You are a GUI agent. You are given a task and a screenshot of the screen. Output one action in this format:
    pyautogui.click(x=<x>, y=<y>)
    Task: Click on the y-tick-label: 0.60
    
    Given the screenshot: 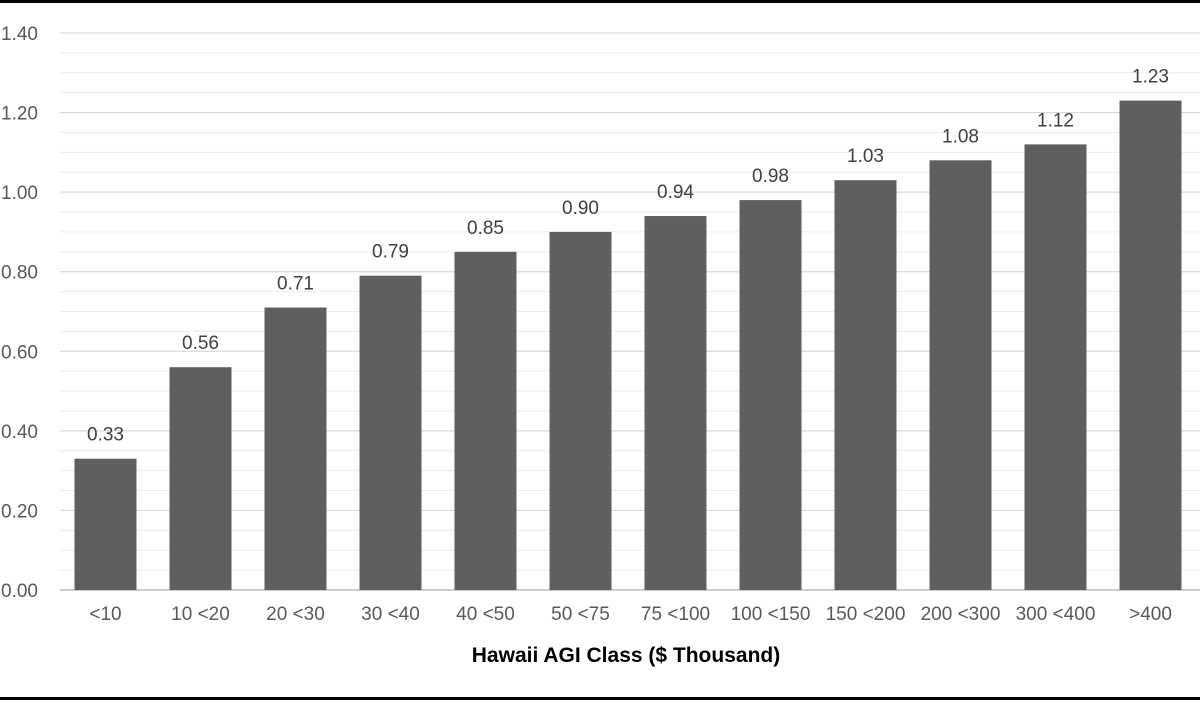 What is the action you would take?
    pyautogui.click(x=19, y=352)
    